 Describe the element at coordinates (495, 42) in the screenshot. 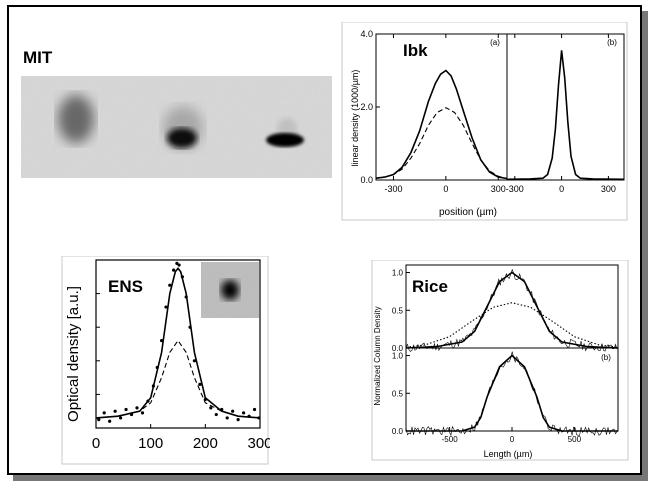

I see `ibk-panel-tag: (a)` at that location.